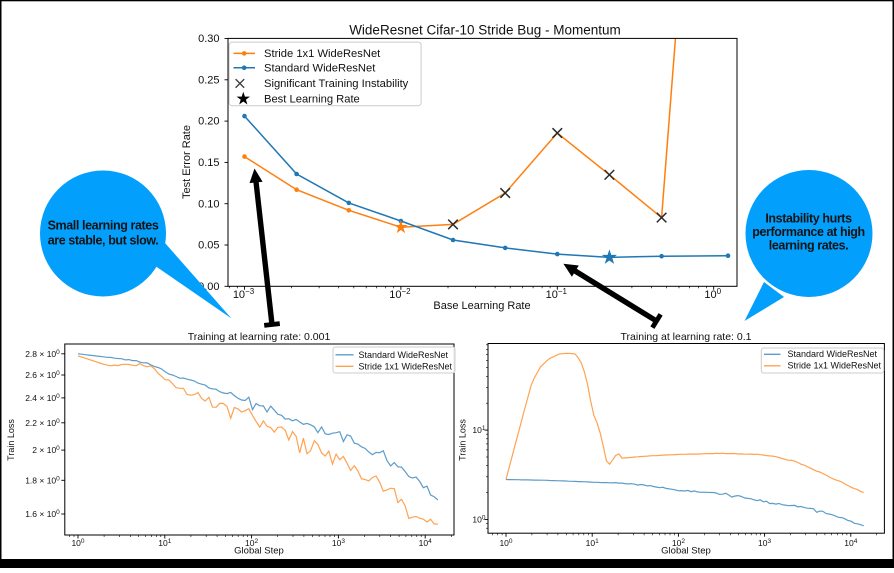 This screenshot has height=573, width=894. What do you see at coordinates (42, 354) in the screenshot?
I see `svg-text: 2.8 × 100` at bounding box center [42, 354].